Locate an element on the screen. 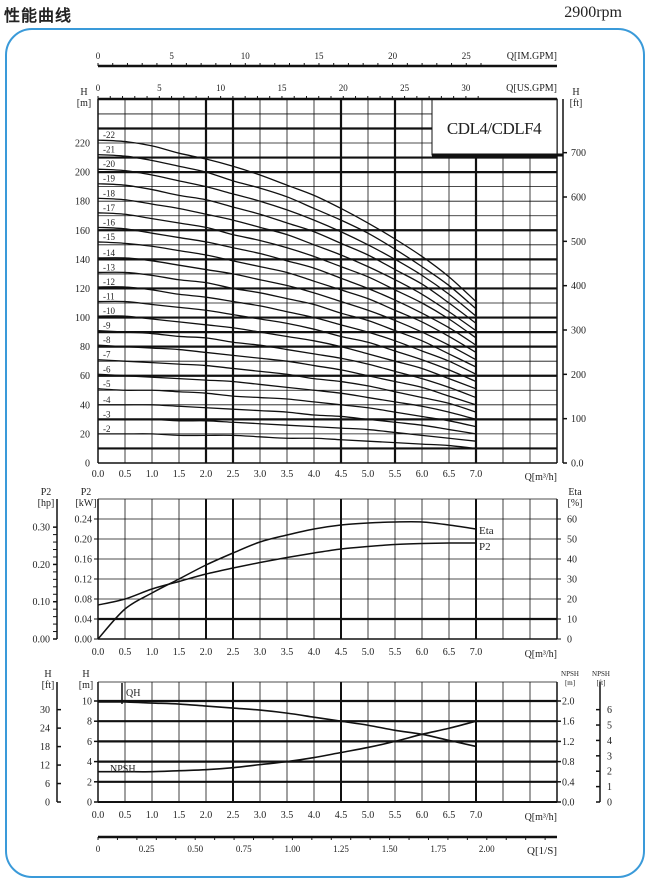 The width and height of the screenshot is (650, 881). ft-tick-label: 100 is located at coordinates (578, 419).